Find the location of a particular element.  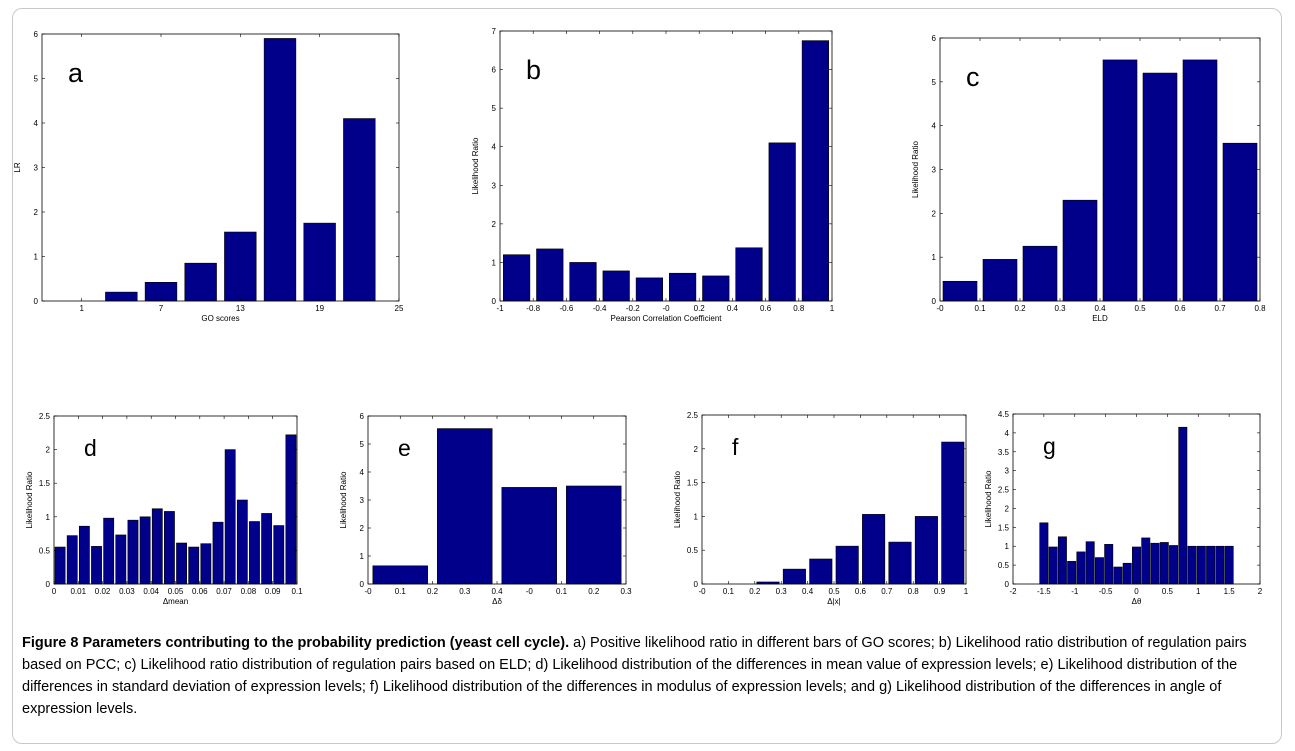

x-tick-label-f-2: 0.2 is located at coordinates (755, 591).